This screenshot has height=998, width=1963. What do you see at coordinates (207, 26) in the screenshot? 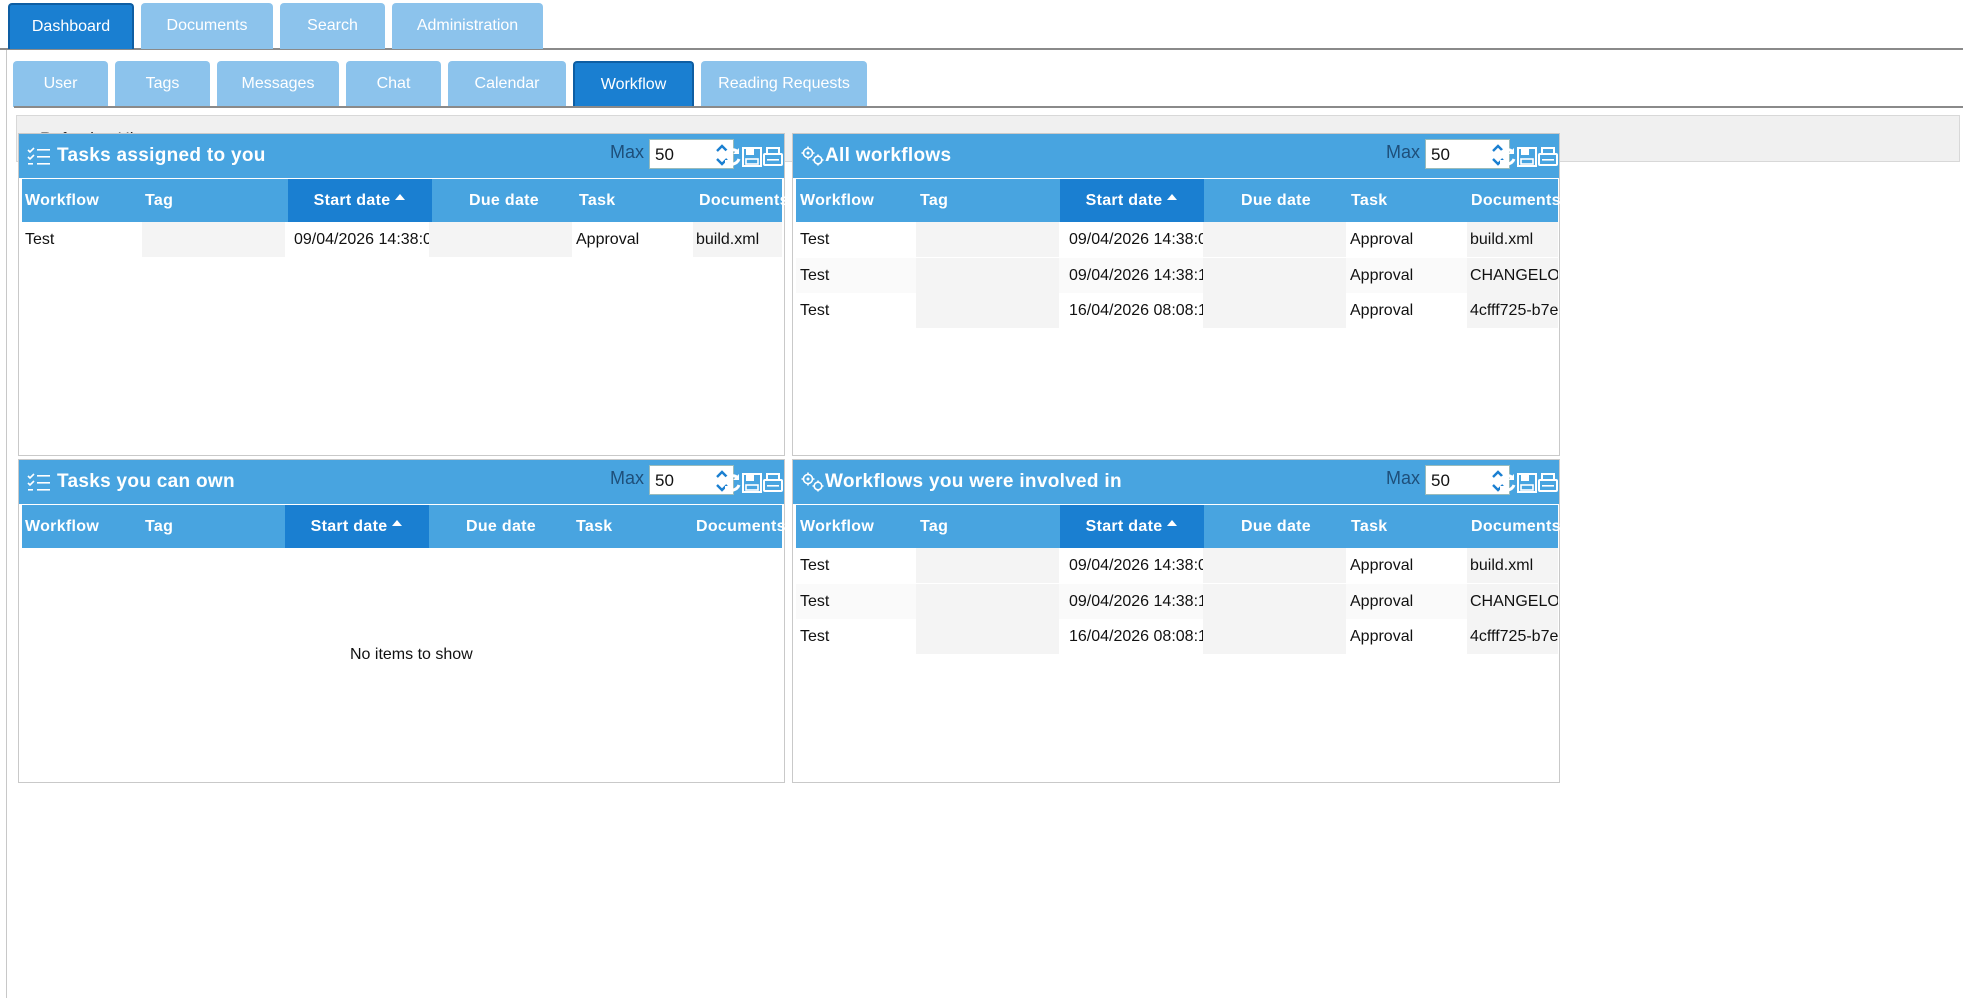
I see `tab-documents: Documents` at bounding box center [207, 26].